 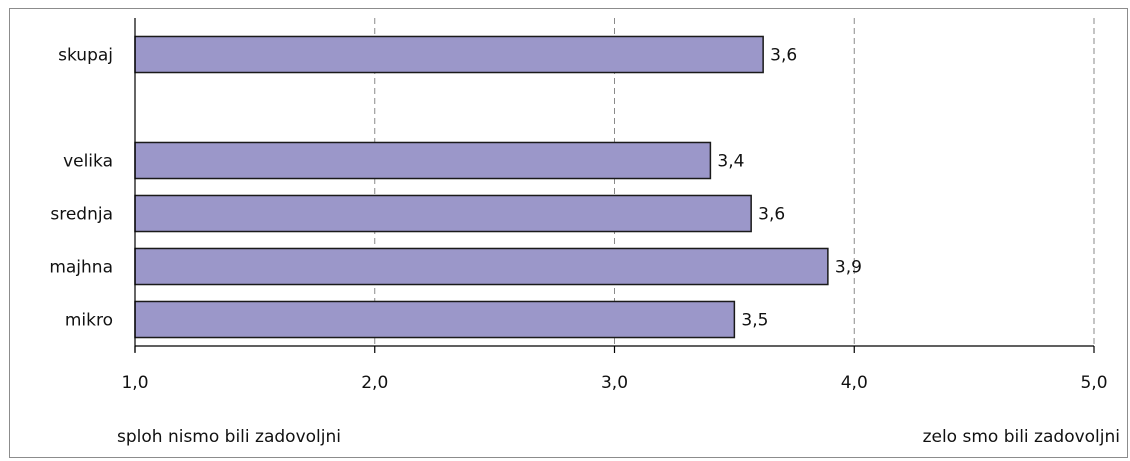 I want to click on data-label: 3,9, so click(x=848, y=268).